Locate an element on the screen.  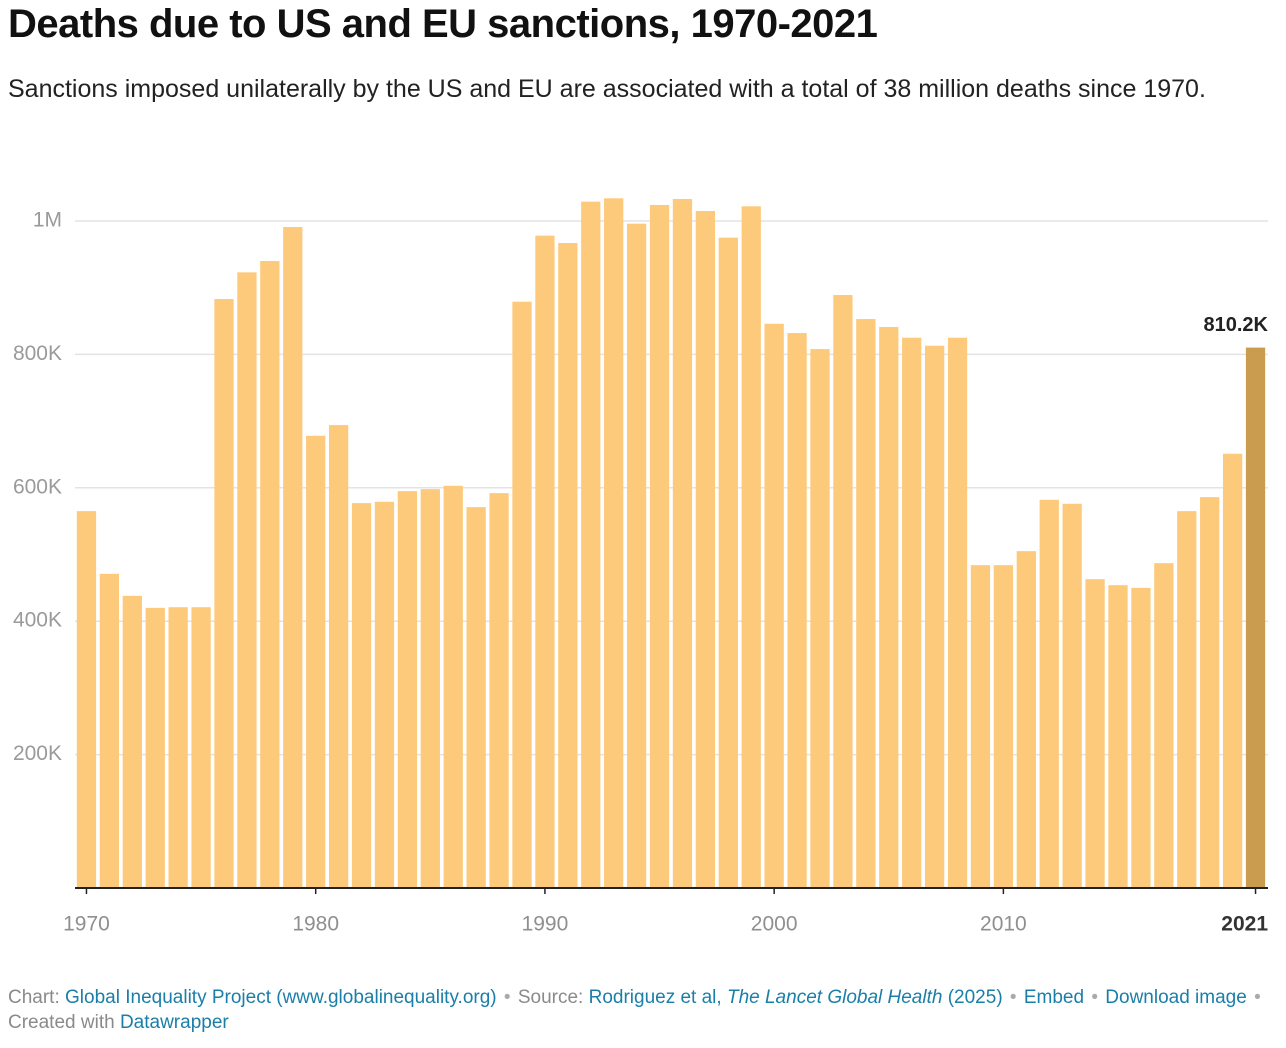
source-authors: Rodriguez et al, is located at coordinates (655, 997).